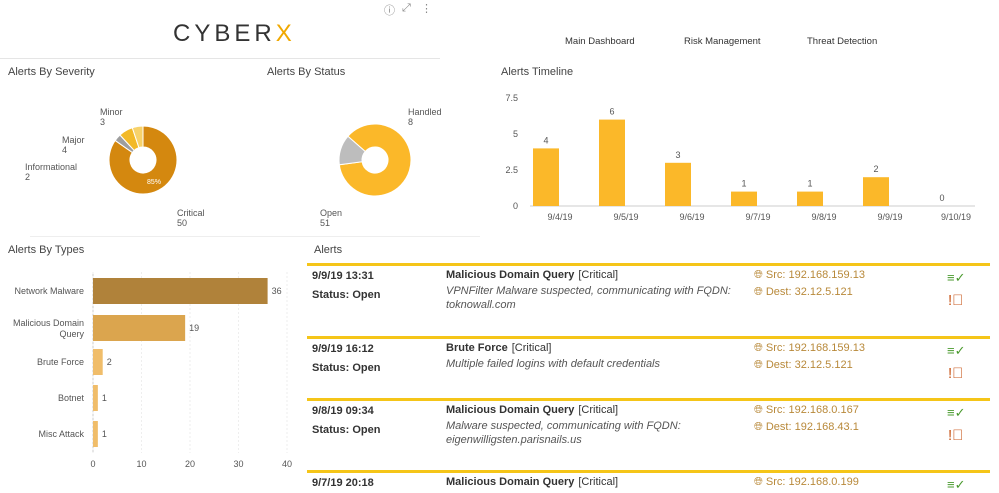 This screenshot has width=999, height=493. What do you see at coordinates (809, 365) in the screenshot?
I see `dest-ip: Dest: 32.12.5.121` at bounding box center [809, 365].